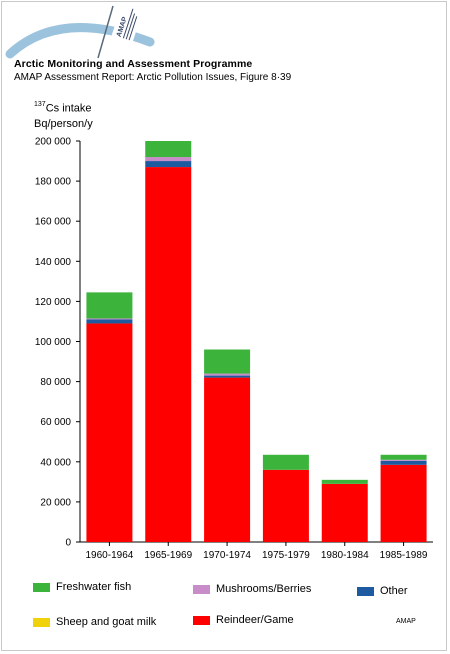  What do you see at coordinates (53, 222) in the screenshot?
I see `y-tick-label: 160 000` at bounding box center [53, 222].